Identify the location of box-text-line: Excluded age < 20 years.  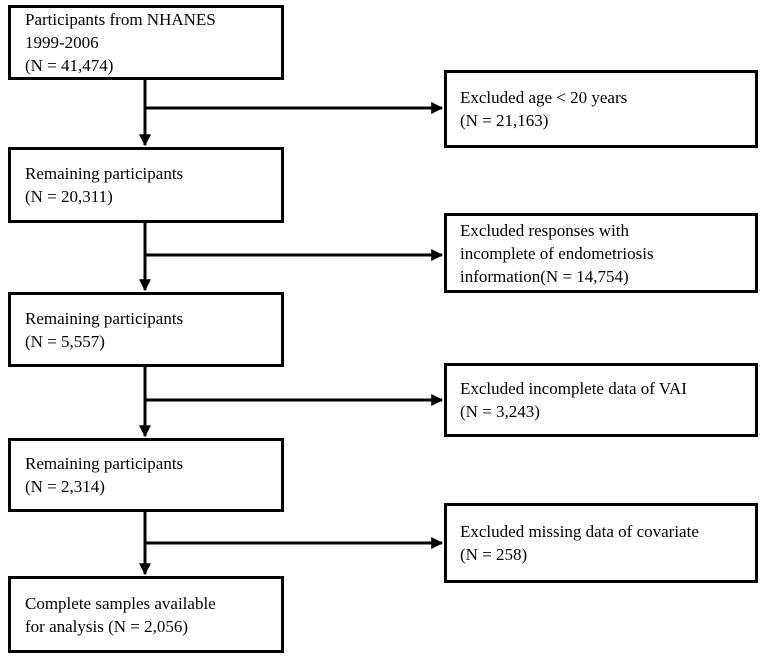
(544, 97).